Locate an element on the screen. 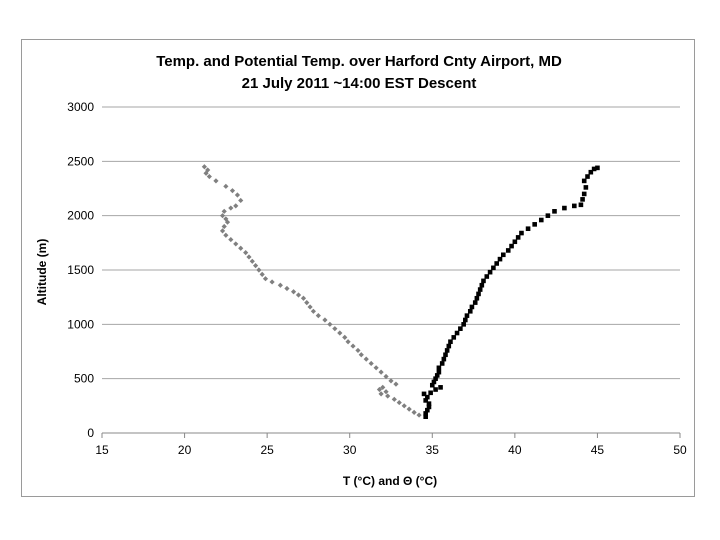 This screenshot has width=720, height=540. y-tick-label-3000: 3000 is located at coordinates (80, 107).